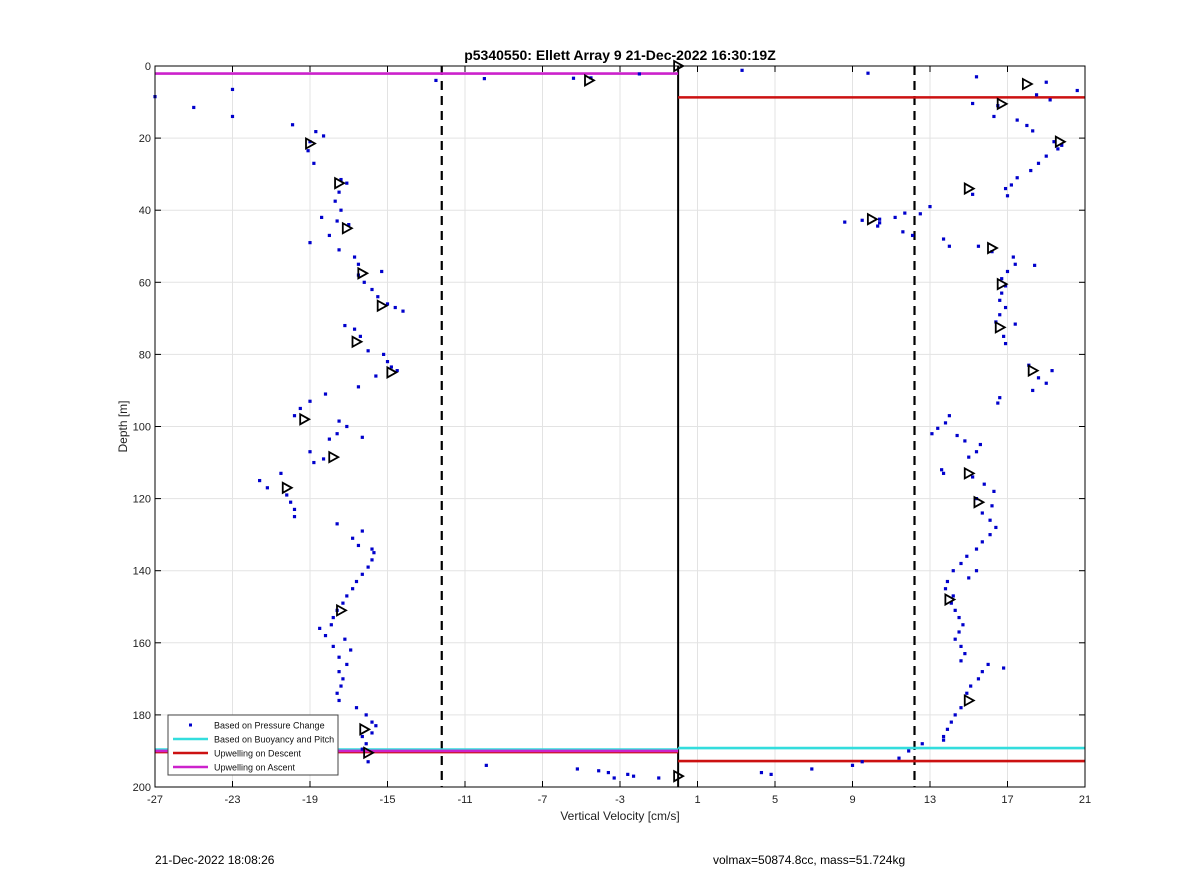  Describe the element at coordinates (155, 800) in the screenshot. I see `x-tick-label: -27` at that location.